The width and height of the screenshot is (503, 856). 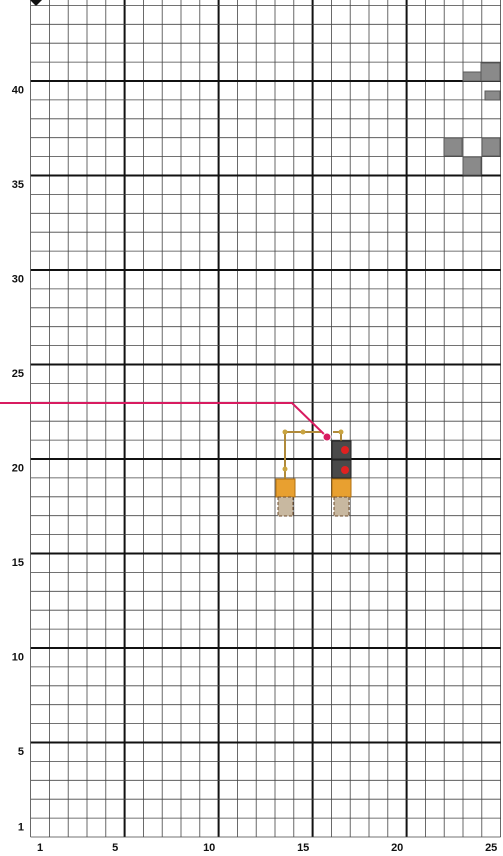 I want to click on x-label: 1, so click(x=40, y=848).